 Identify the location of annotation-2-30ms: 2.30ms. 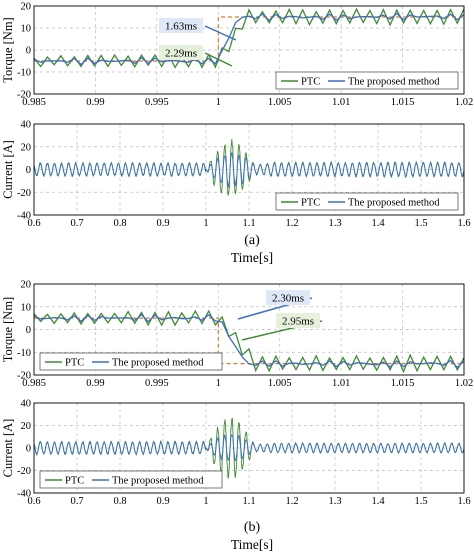
(275, 305).